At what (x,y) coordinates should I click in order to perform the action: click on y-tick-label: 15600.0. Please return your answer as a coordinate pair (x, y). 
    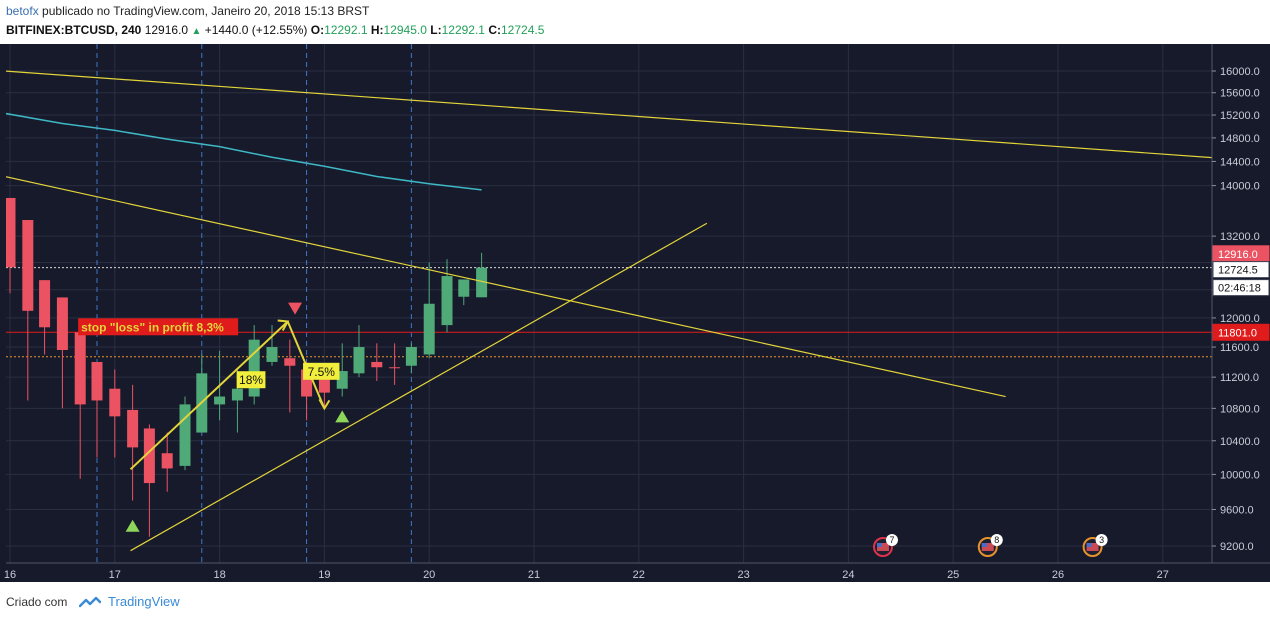
    Looking at the image, I should click on (1240, 94).